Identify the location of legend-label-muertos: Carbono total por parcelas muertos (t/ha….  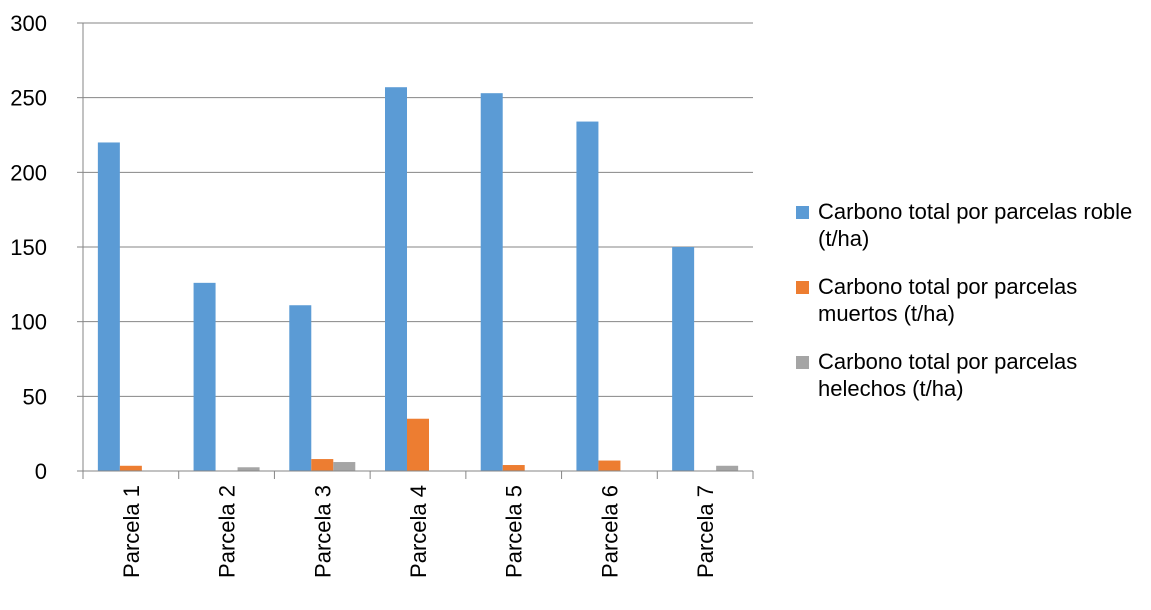
(948, 300).